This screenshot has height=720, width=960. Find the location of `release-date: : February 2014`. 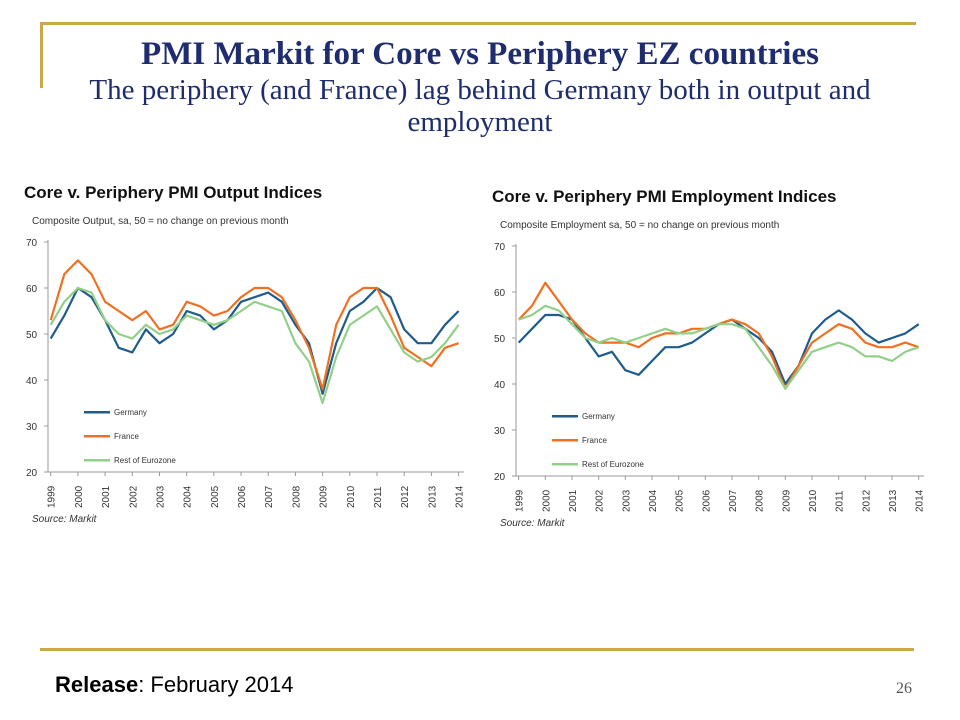

release-date: : February 2014 is located at coordinates (216, 684).